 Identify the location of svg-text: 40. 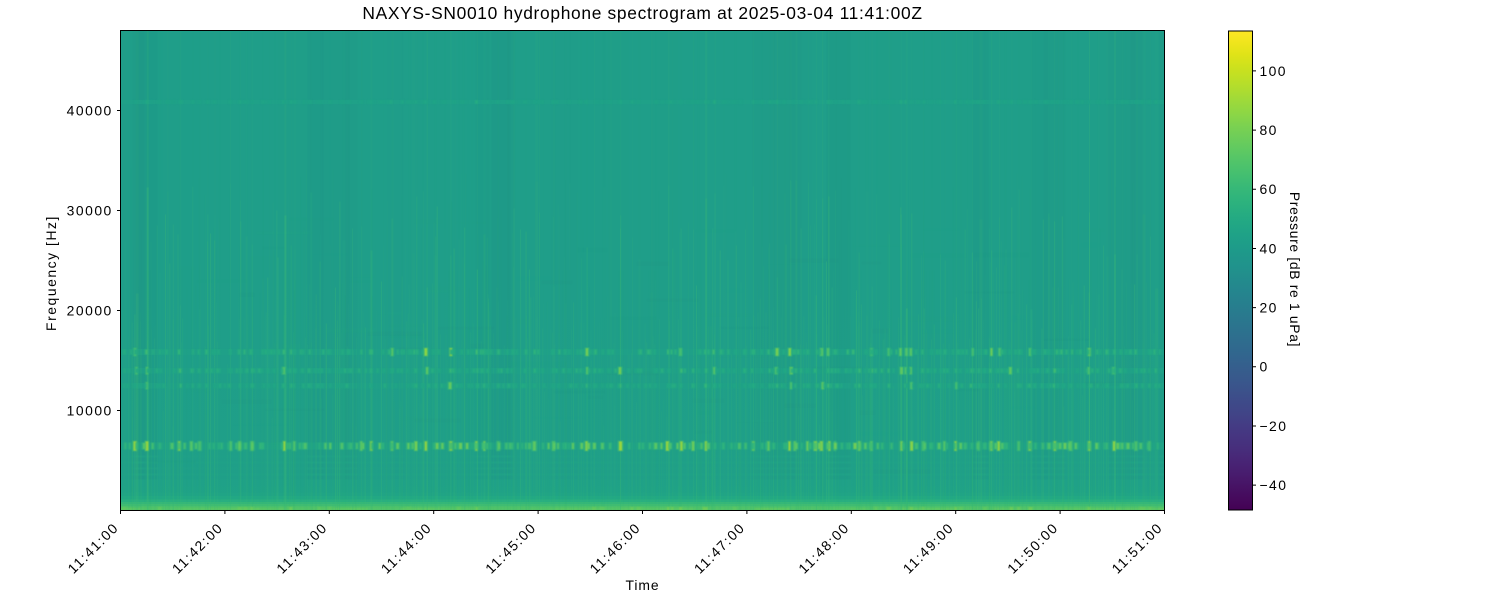
(1269, 248).